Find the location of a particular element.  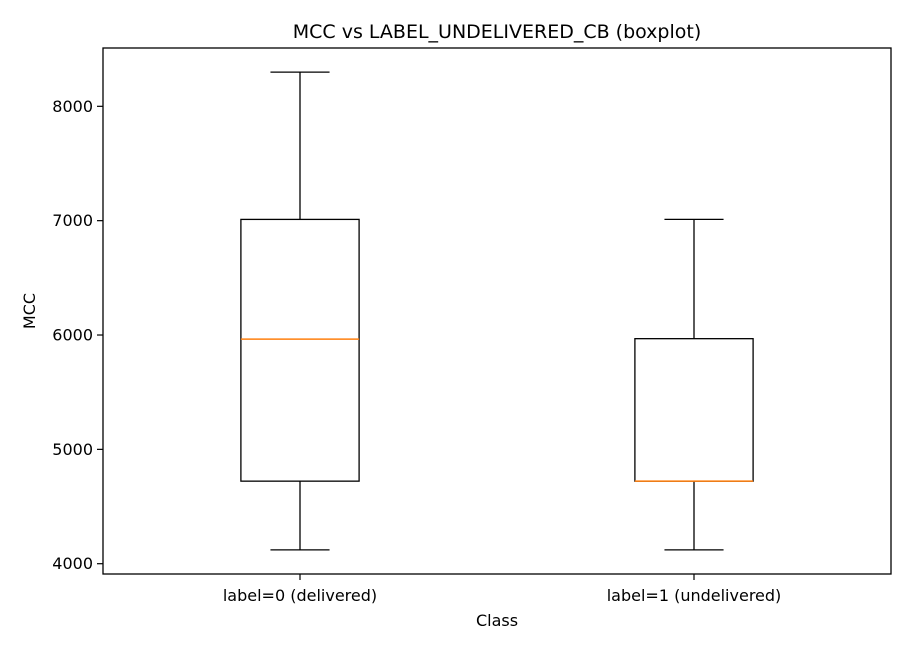

y-tick-label: 5000 is located at coordinates (72, 449).